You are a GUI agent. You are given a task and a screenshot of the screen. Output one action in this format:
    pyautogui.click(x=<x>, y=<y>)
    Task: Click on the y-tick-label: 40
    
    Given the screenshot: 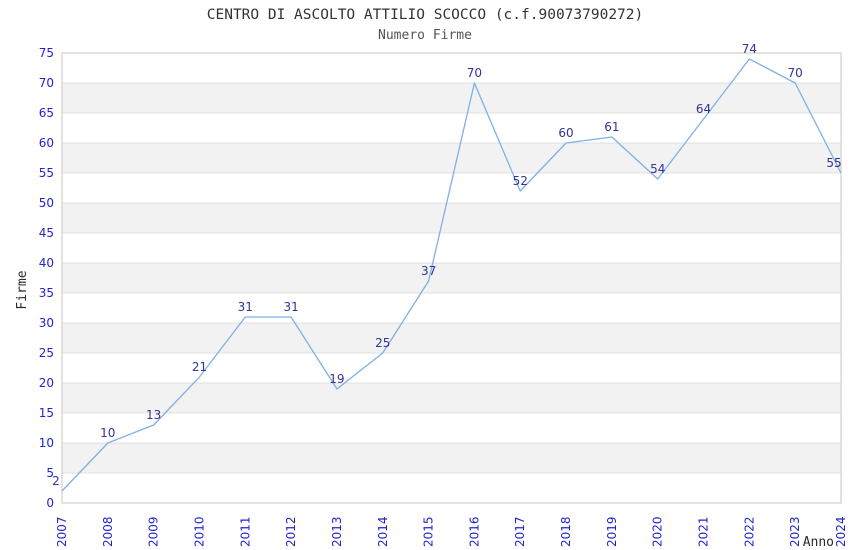 What is the action you would take?
    pyautogui.click(x=46, y=263)
    